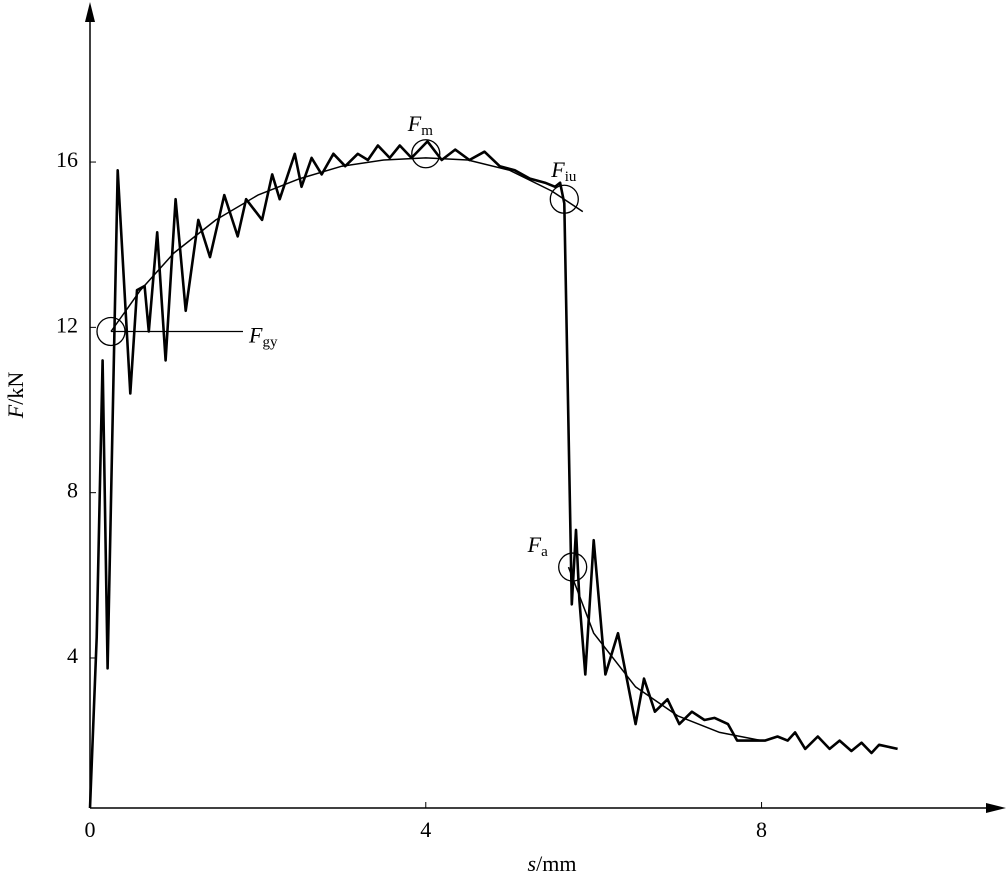 This screenshot has height=881, width=1008. I want to click on y-tick-label: 12, so click(67, 324).